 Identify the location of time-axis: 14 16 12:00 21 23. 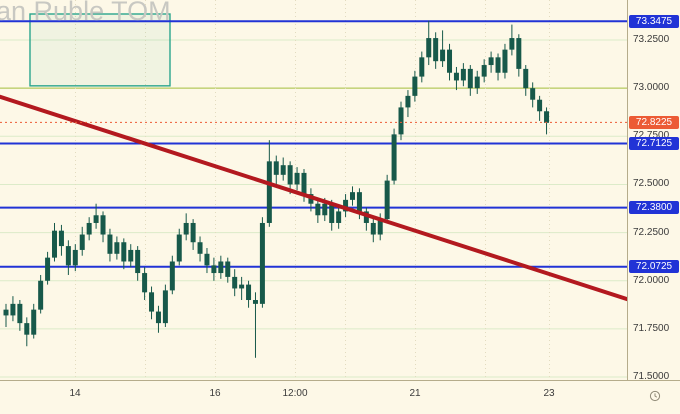
(340, 397).